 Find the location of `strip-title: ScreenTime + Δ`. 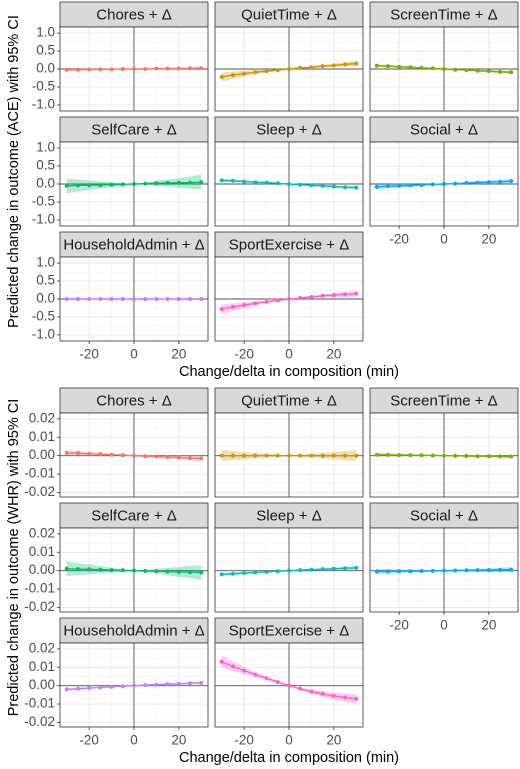

strip-title: ScreenTime + Δ is located at coordinates (443, 14).